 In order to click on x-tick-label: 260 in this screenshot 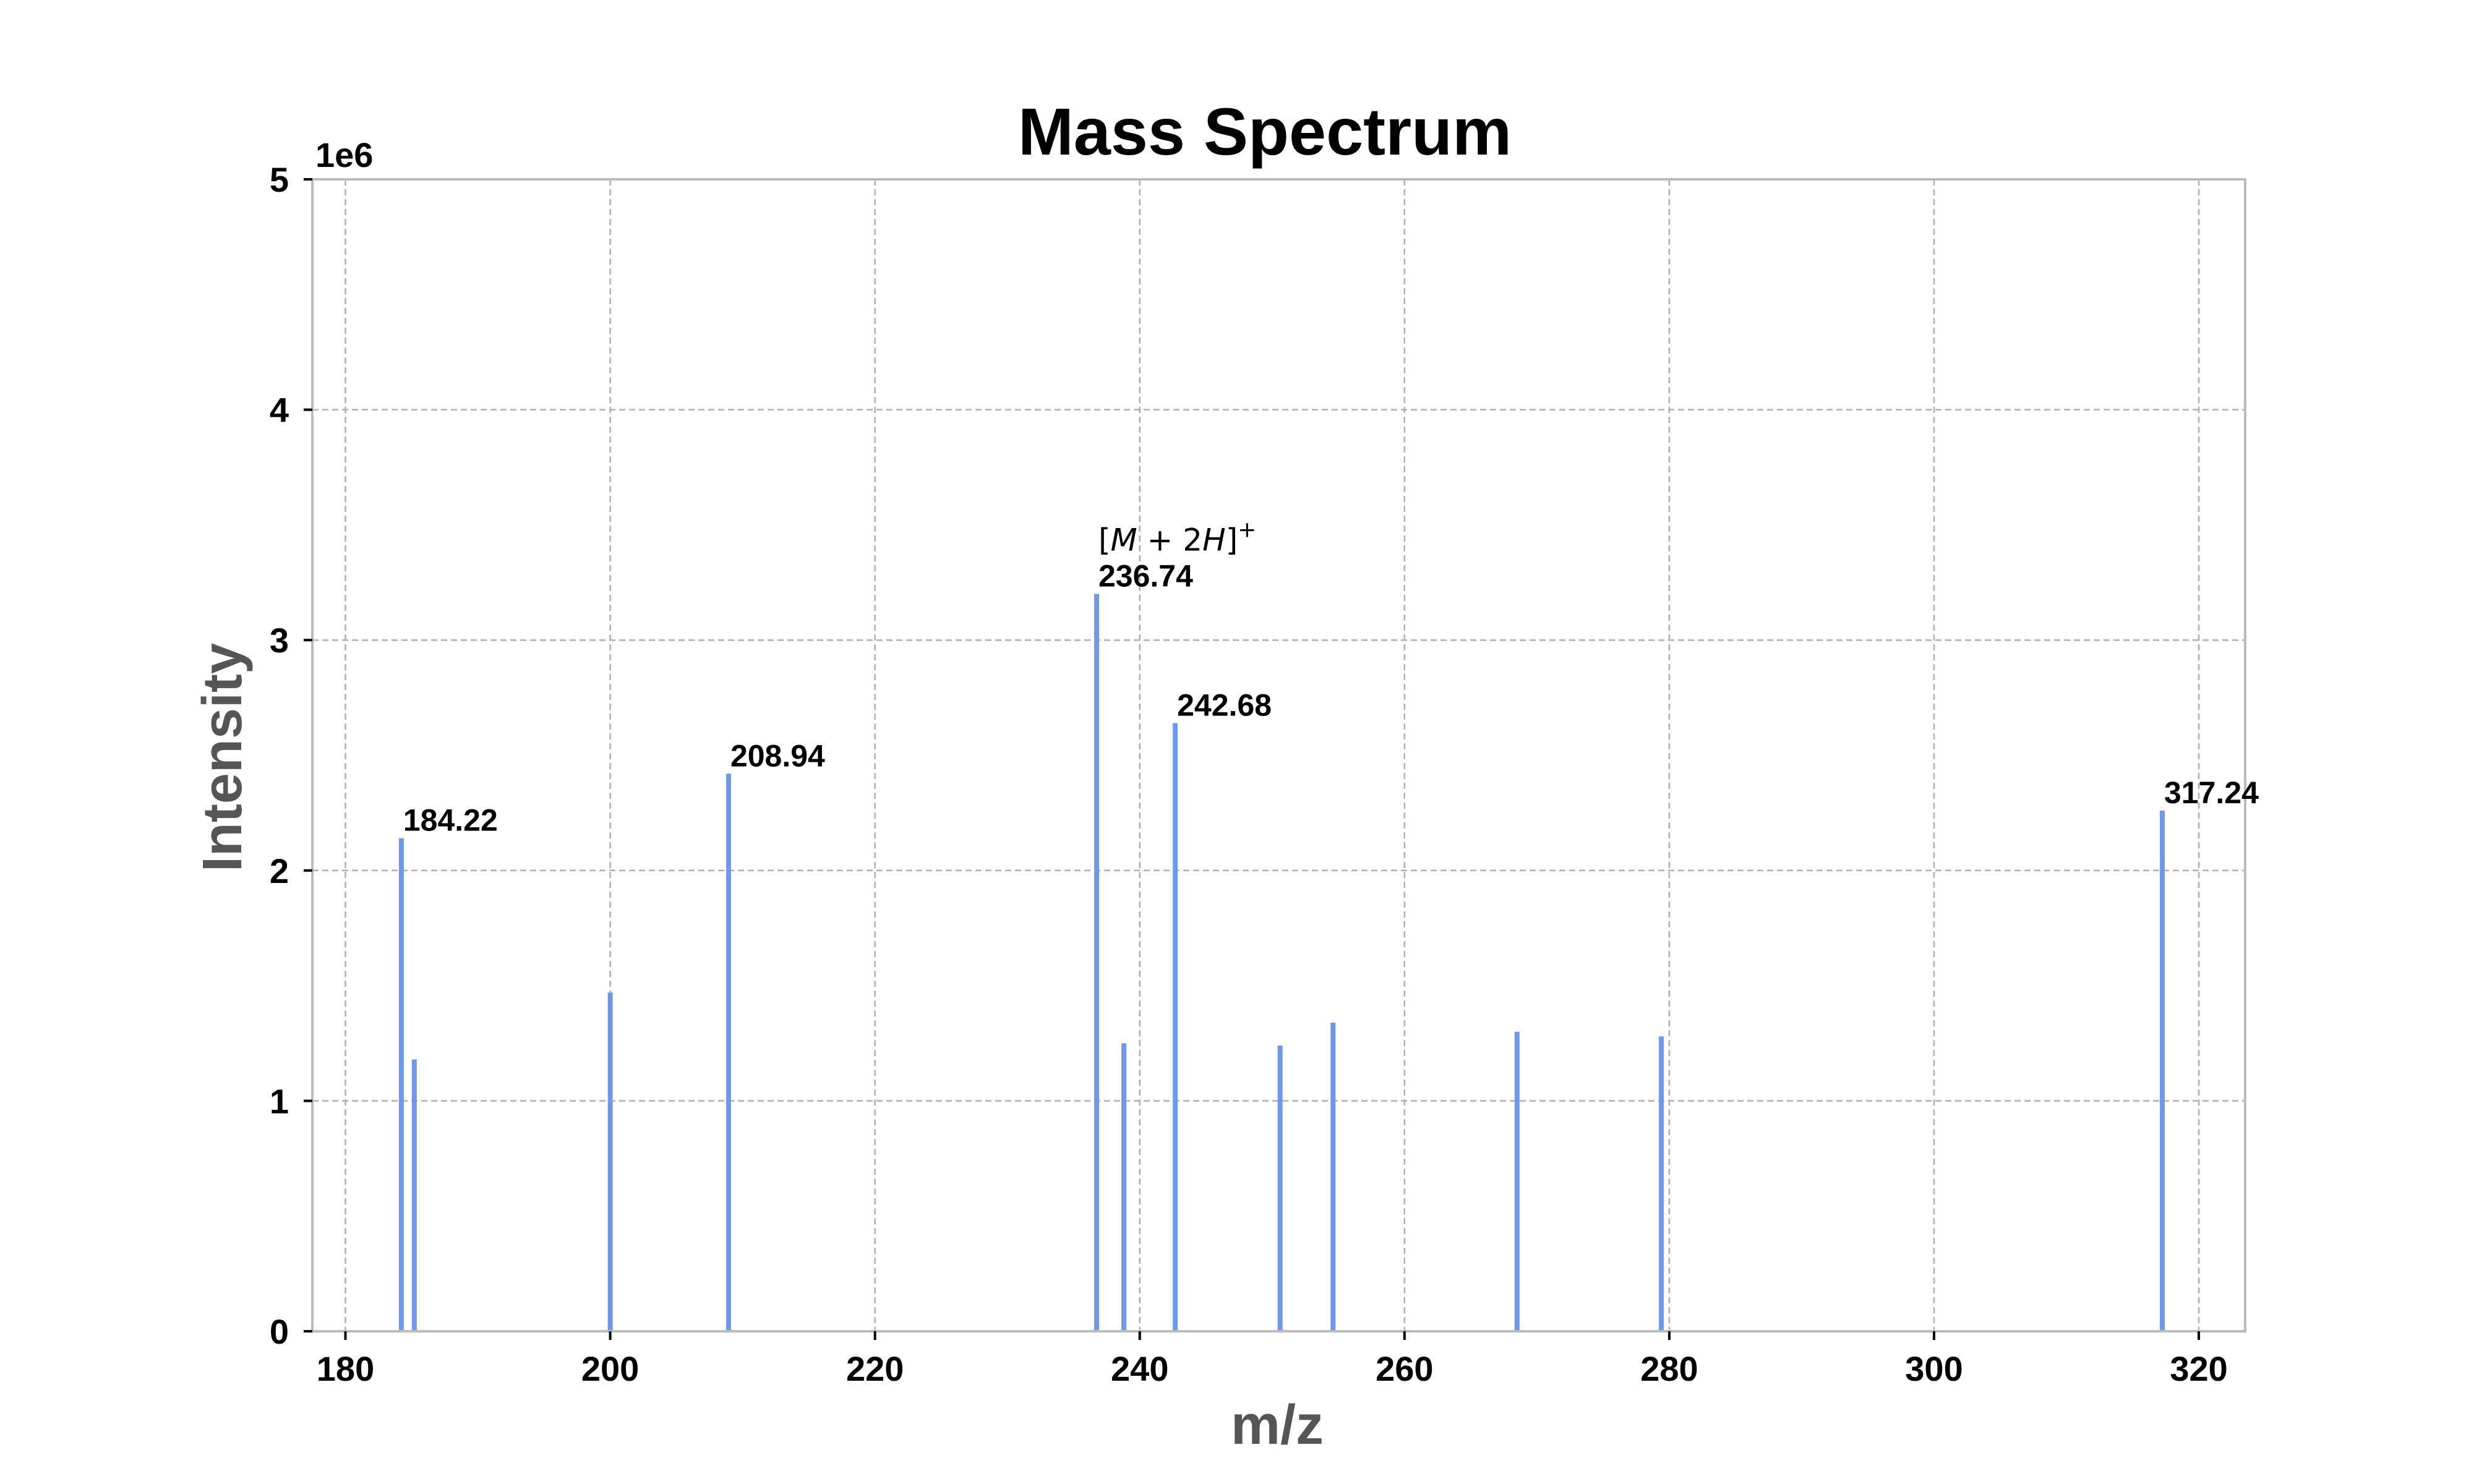, I will do `click(1404, 1368)`.